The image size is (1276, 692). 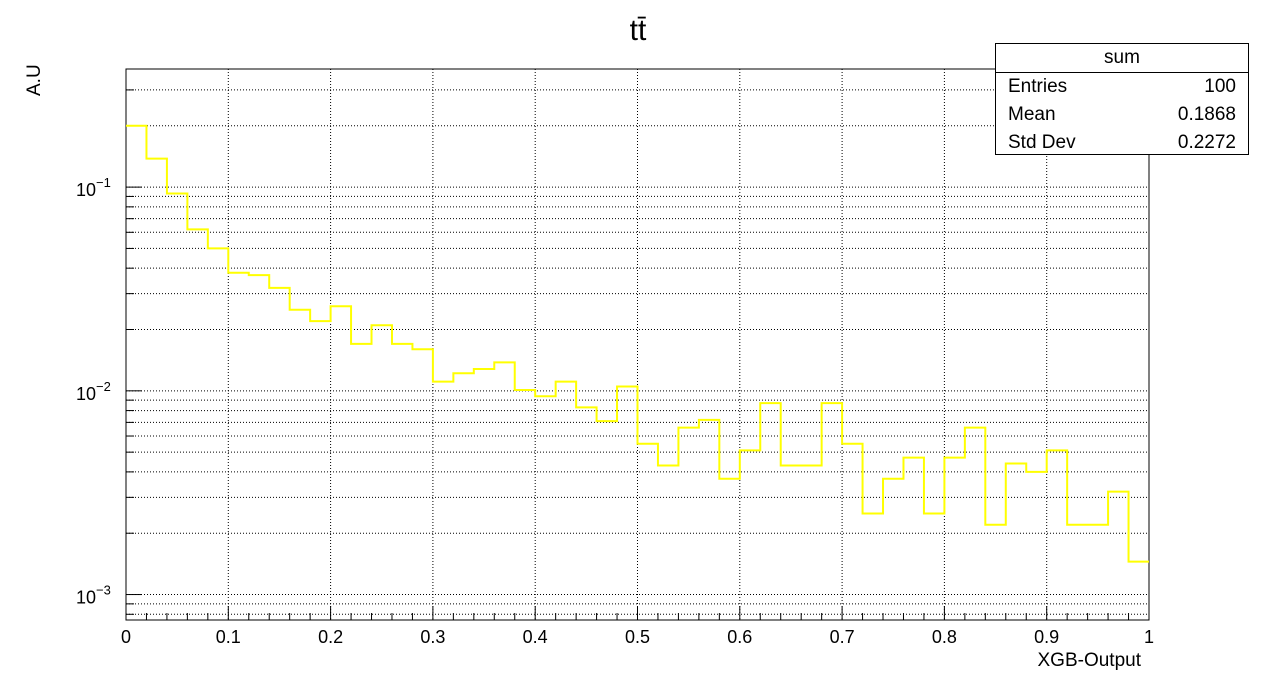 I want to click on x-tick-label: 0.4, so click(x=535, y=637).